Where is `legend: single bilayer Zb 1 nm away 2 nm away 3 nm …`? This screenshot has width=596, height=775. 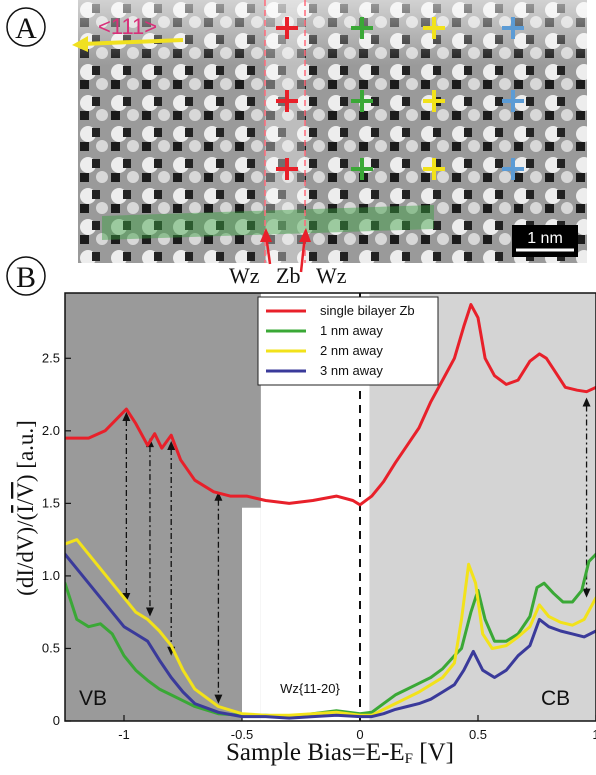 legend: single bilayer Zb 1 nm away 2 nm away 3 nm … is located at coordinates (348, 341).